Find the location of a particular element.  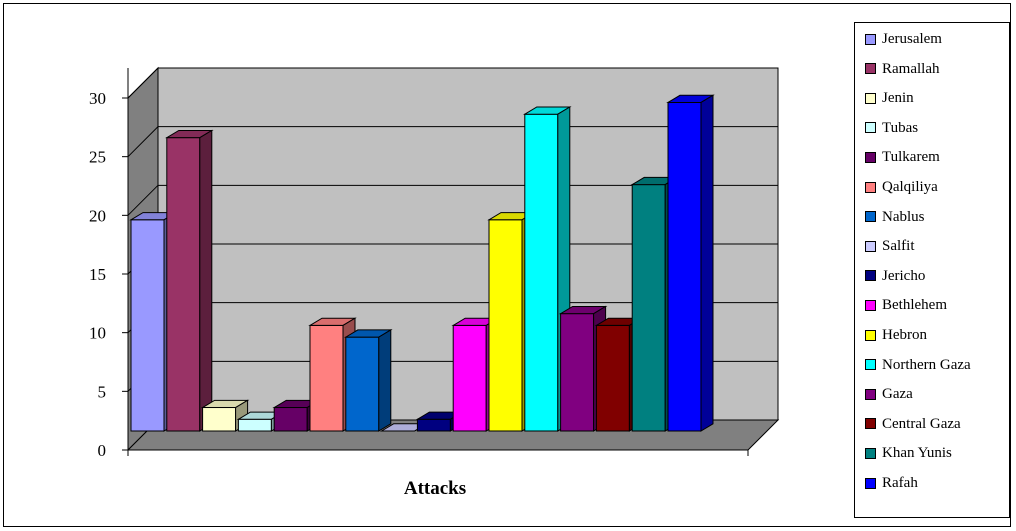

legend-item: Rafah is located at coordinates (891, 483).